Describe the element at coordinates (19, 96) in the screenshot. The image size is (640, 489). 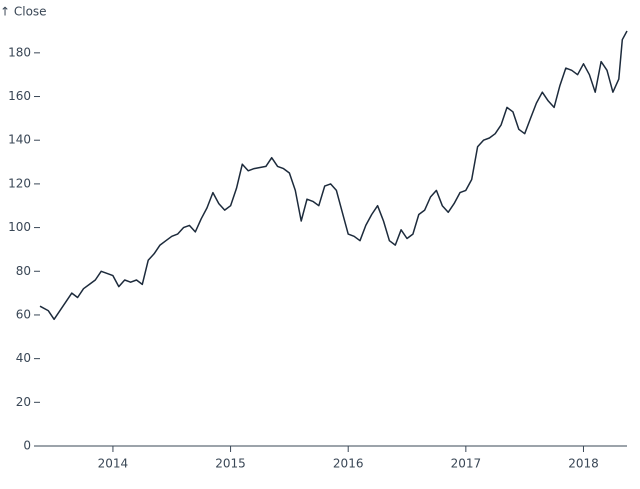
I see `y-tick-label: 160` at that location.